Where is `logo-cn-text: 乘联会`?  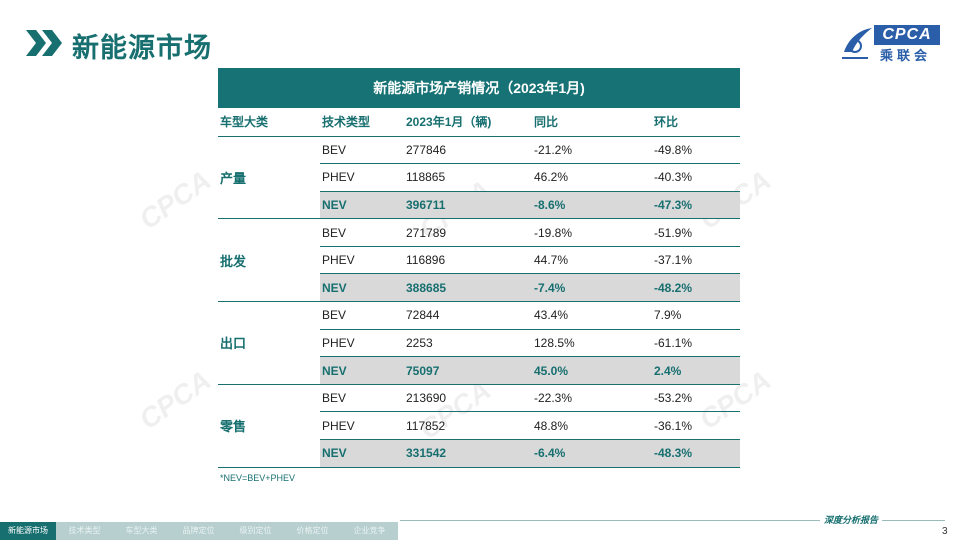 logo-cn-text: 乘联会 is located at coordinates (906, 55).